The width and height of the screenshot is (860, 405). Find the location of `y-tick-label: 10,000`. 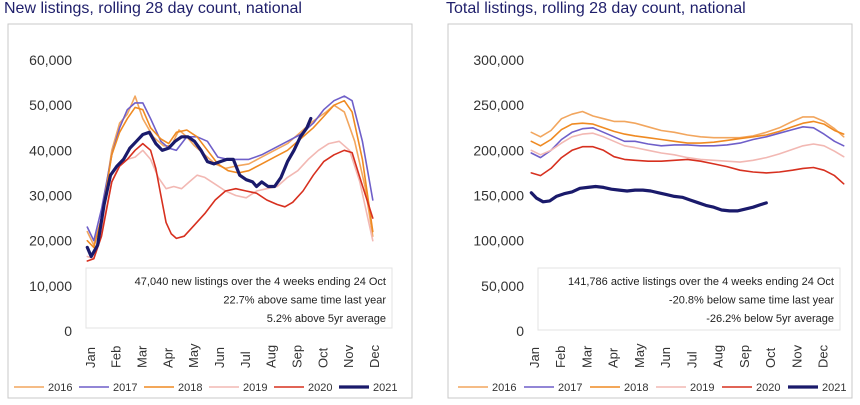

y-tick-label: 10,000 is located at coordinates (50, 286).